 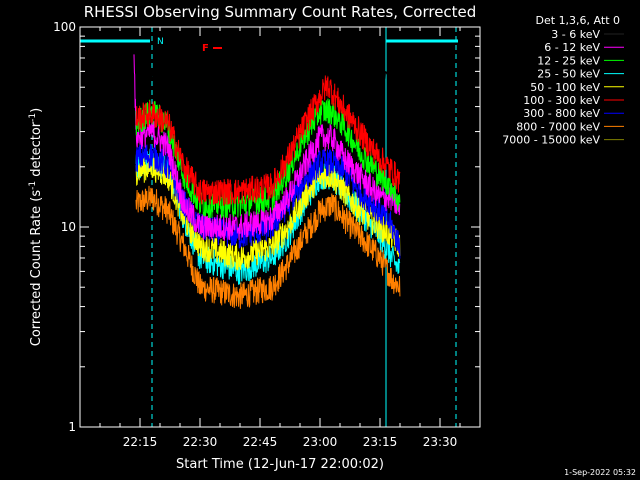 What do you see at coordinates (561, 113) in the screenshot?
I see `legend-label: 300 - 800 keV` at bounding box center [561, 113].